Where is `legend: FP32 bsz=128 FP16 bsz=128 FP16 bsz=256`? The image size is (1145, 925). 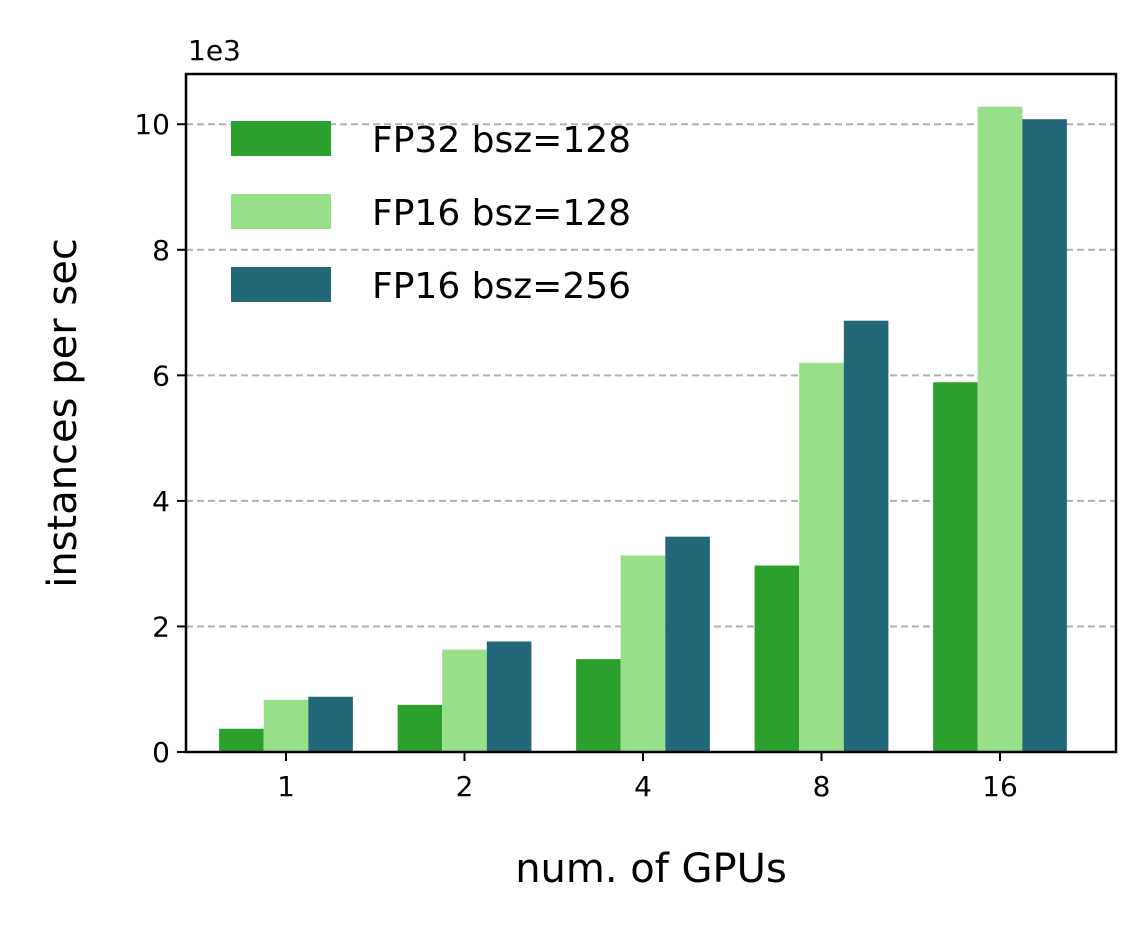
legend: FP32 bsz=128 FP16 bsz=128 FP16 bsz=256 is located at coordinates (431, 213).